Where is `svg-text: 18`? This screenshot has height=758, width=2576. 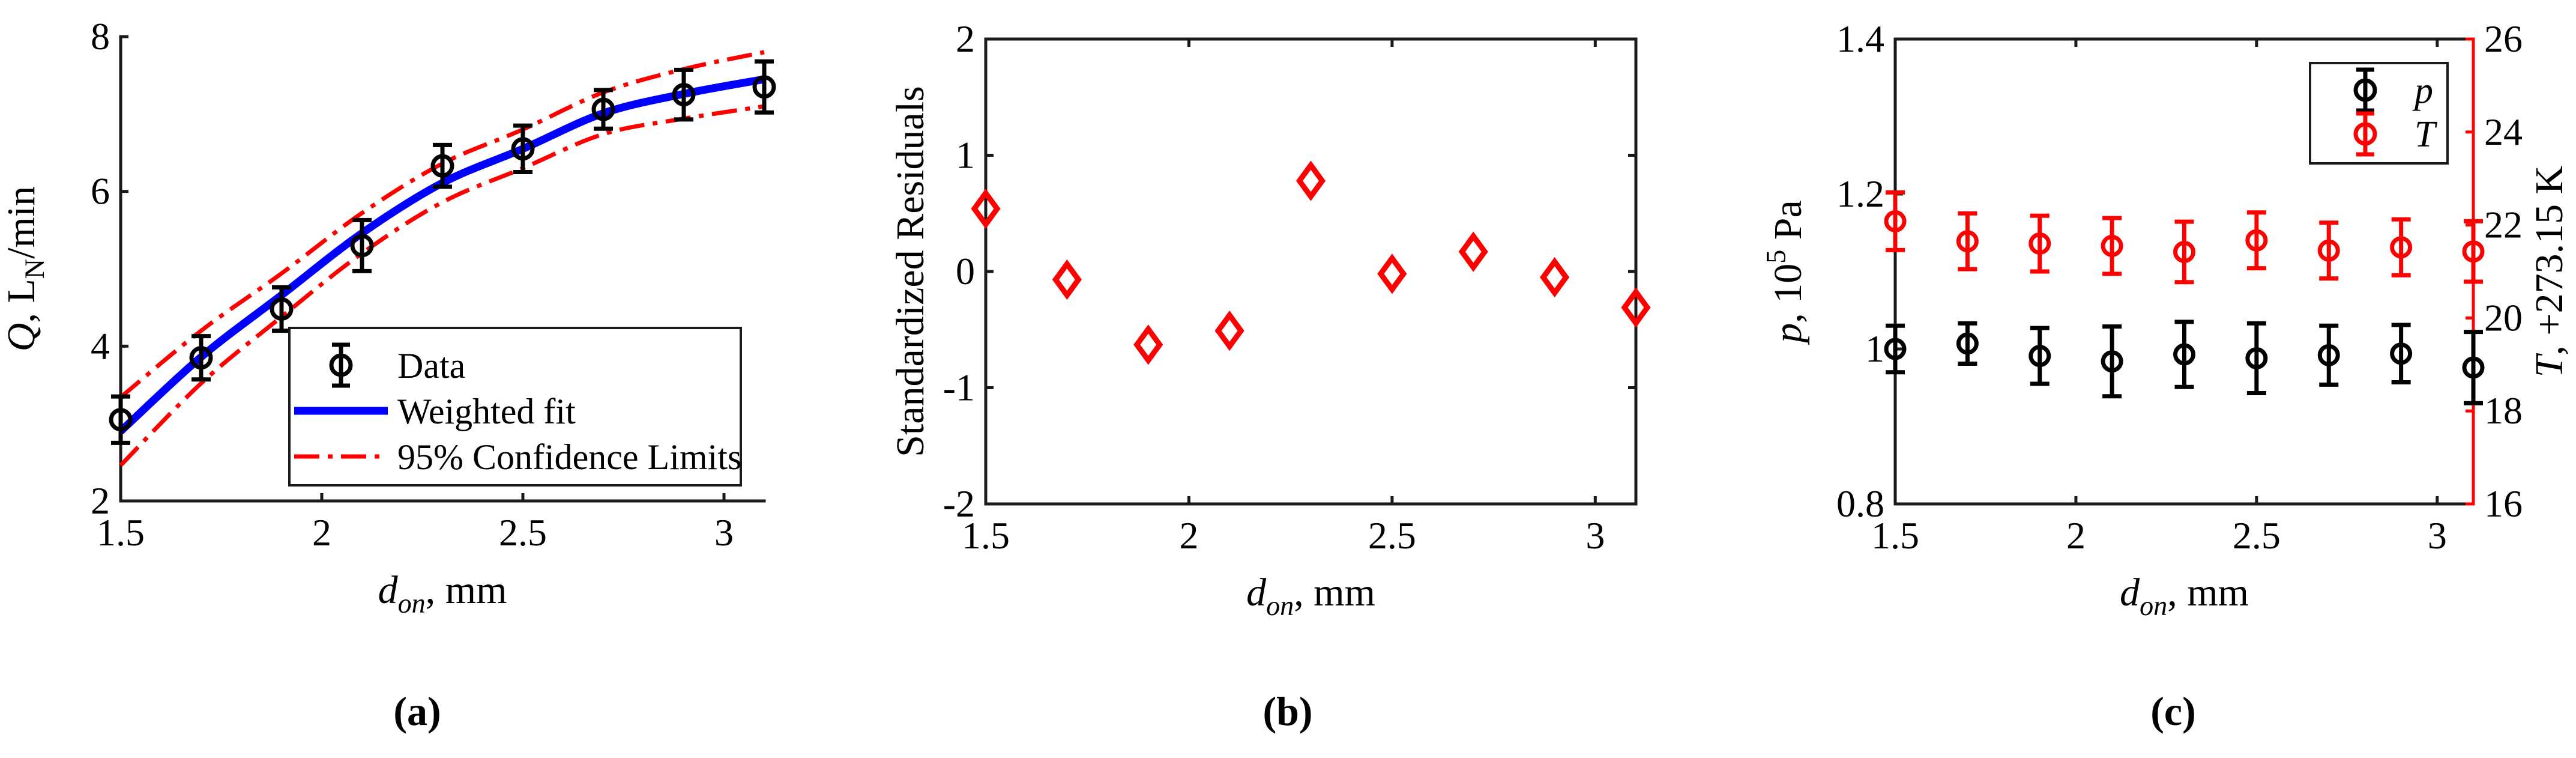 svg-text: 18 is located at coordinates (2503, 410).